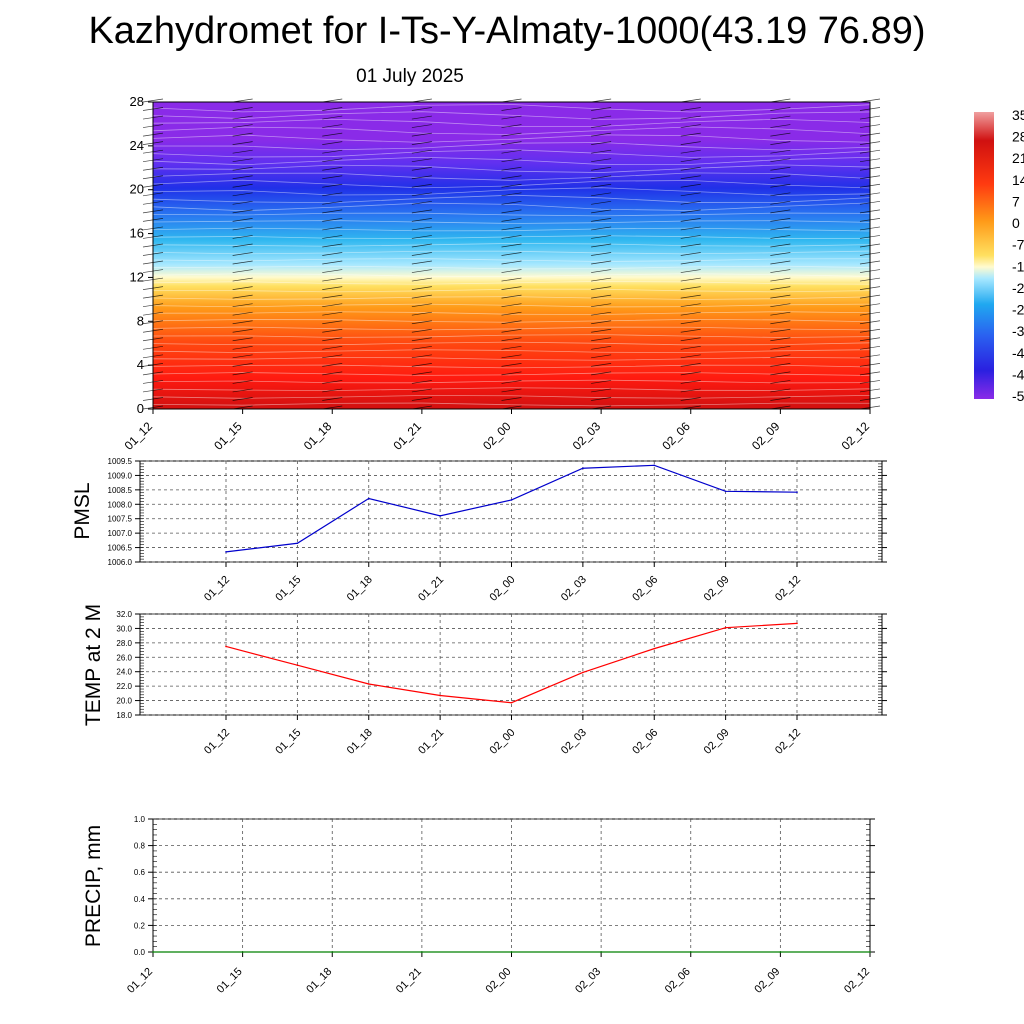 Image resolution: width=1024 pixels, height=1024 pixels. What do you see at coordinates (1018, 374) in the screenshot?
I see `colorbar-label: -49` at bounding box center [1018, 374].